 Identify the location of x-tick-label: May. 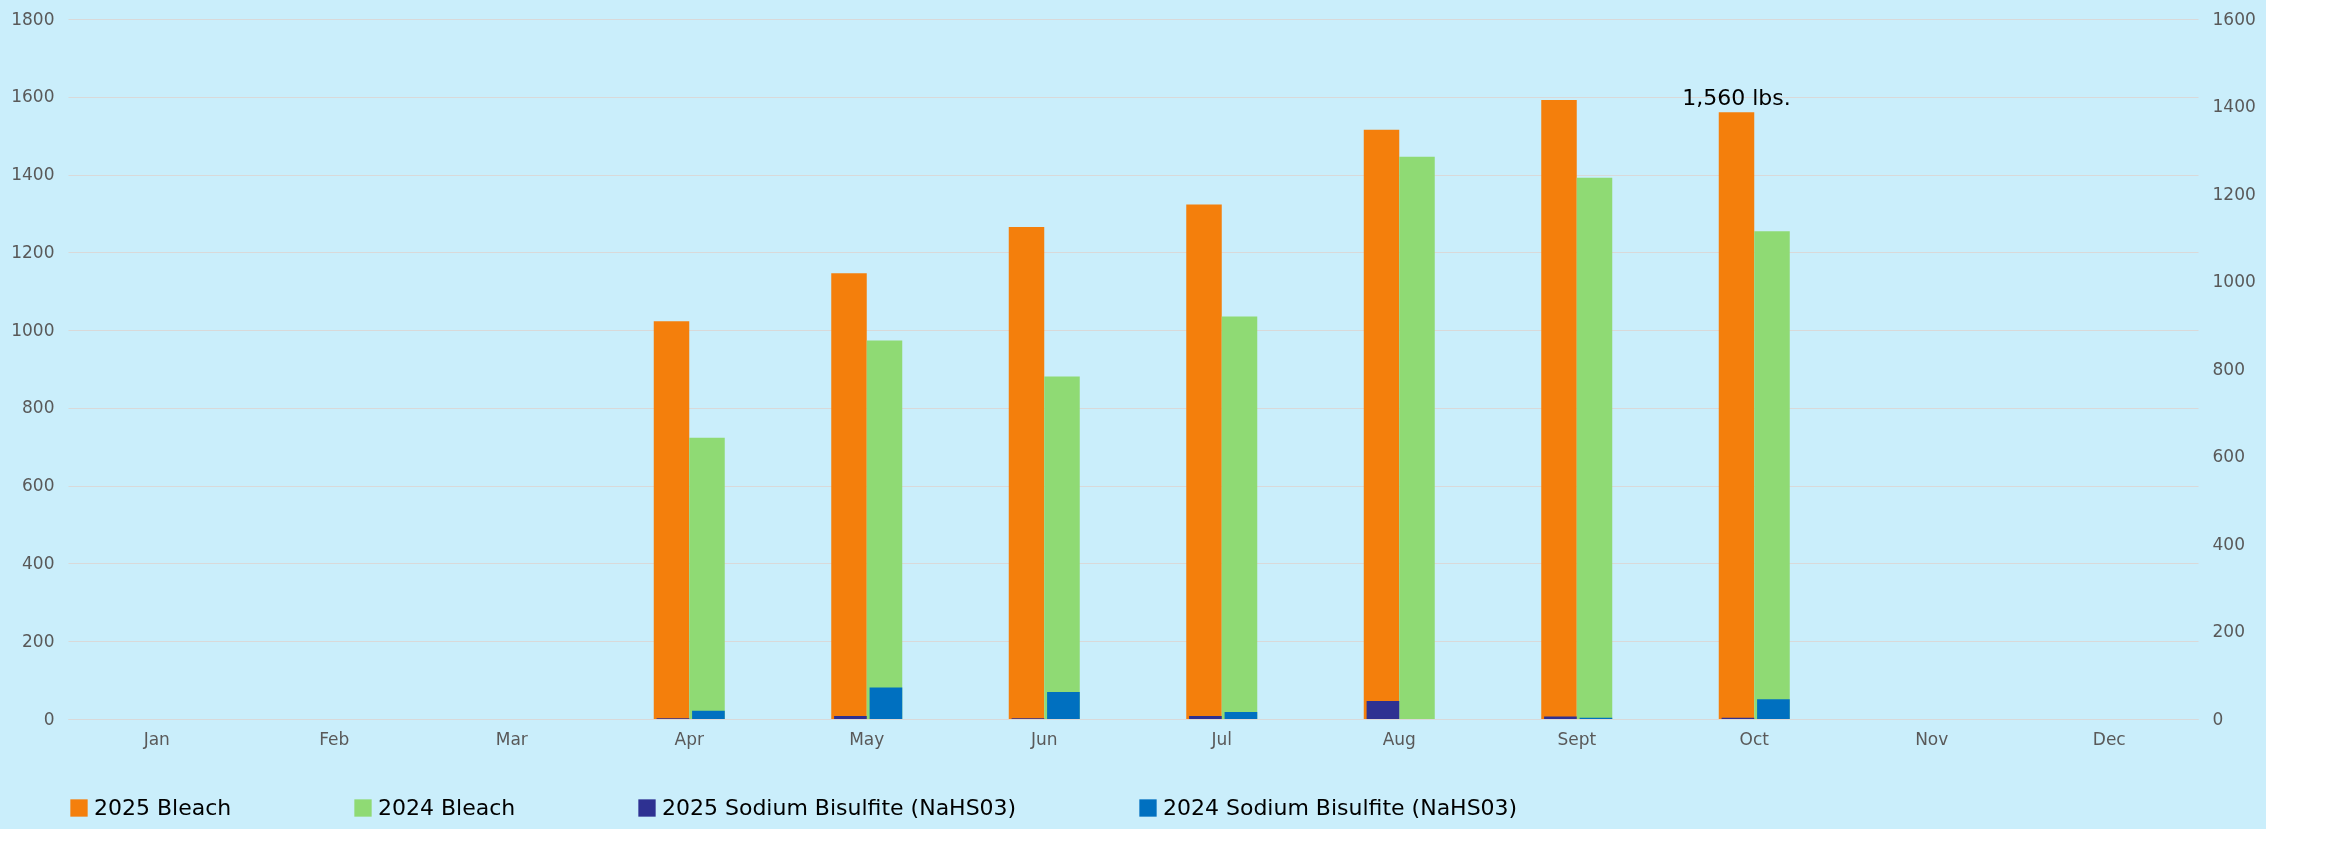
(867, 738).